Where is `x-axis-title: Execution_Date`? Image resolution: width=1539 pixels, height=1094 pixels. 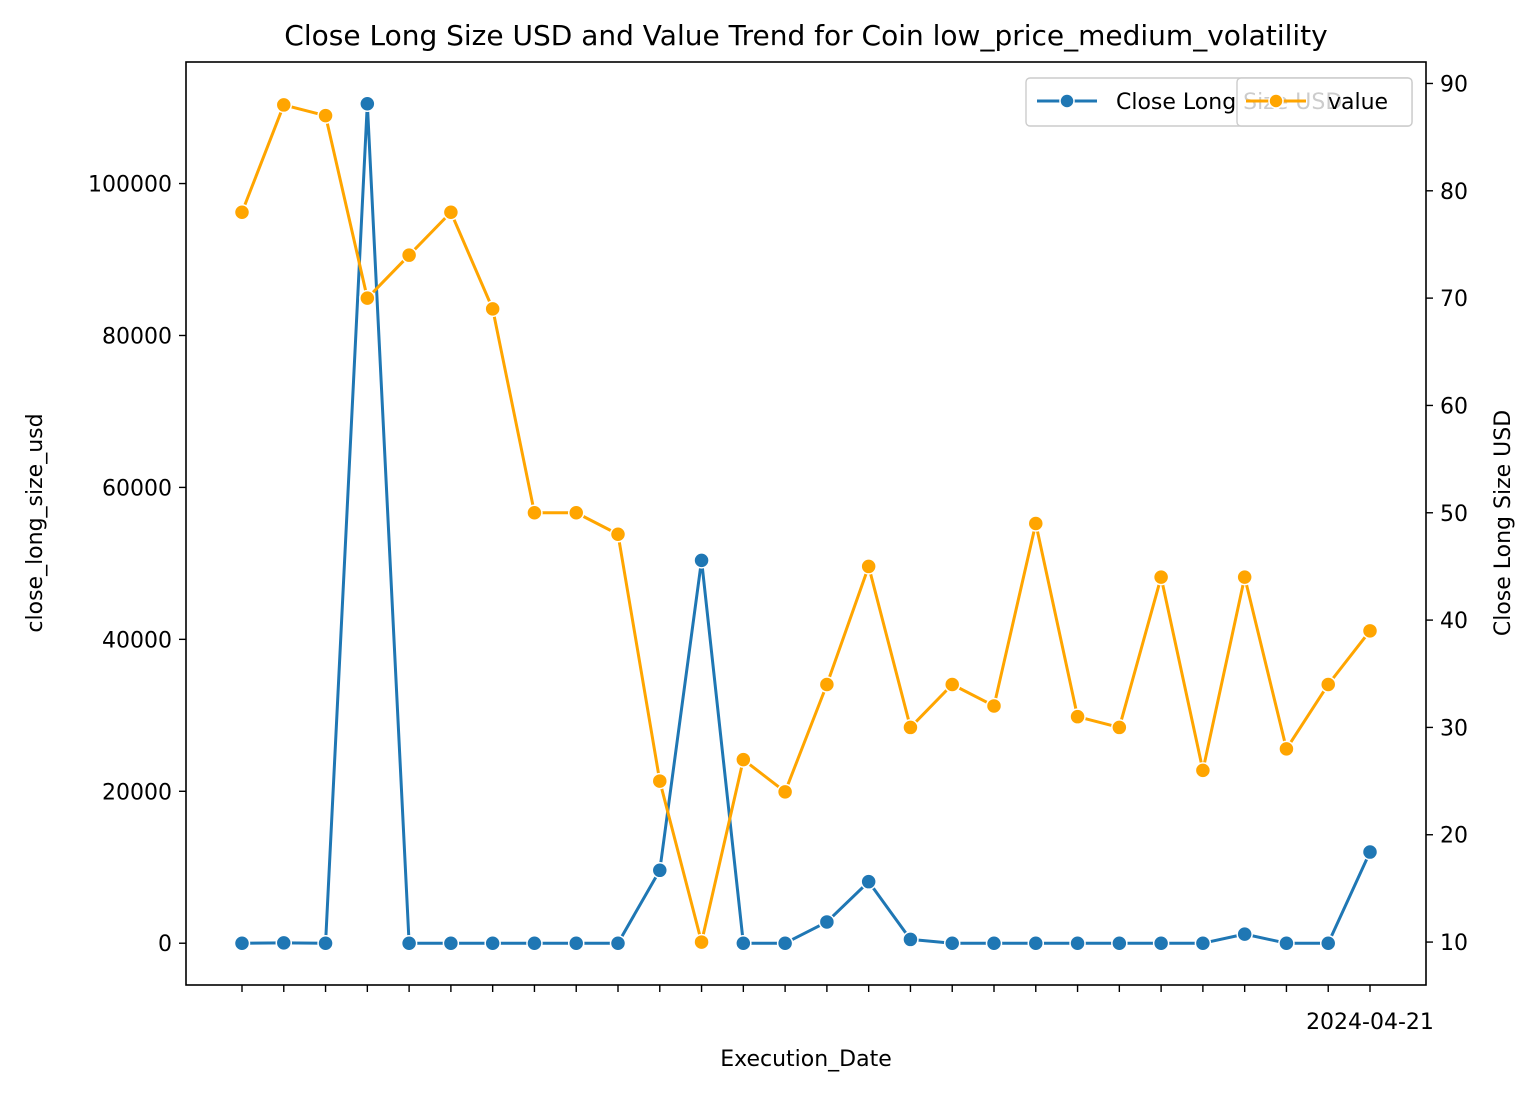
x-axis-title: Execution_Date is located at coordinates (806, 1059).